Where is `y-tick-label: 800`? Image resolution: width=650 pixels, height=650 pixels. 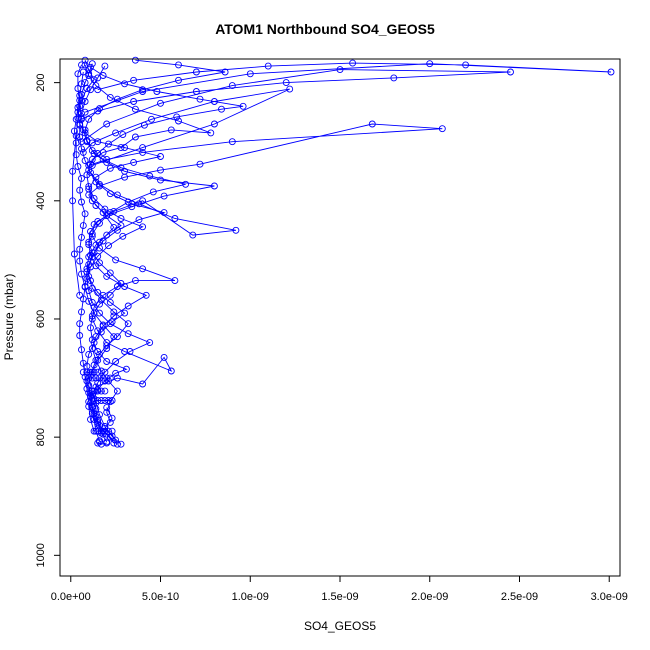 y-tick-label: 800 is located at coordinates (41, 437).